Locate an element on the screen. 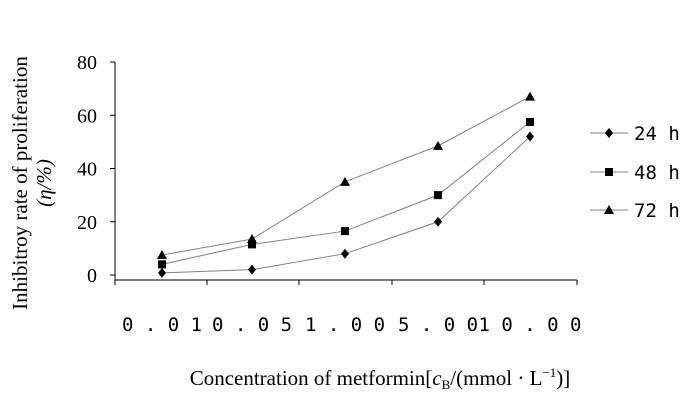 The height and width of the screenshot is (404, 700). x-tick-label: 1 . 0 0 is located at coordinates (345, 325).